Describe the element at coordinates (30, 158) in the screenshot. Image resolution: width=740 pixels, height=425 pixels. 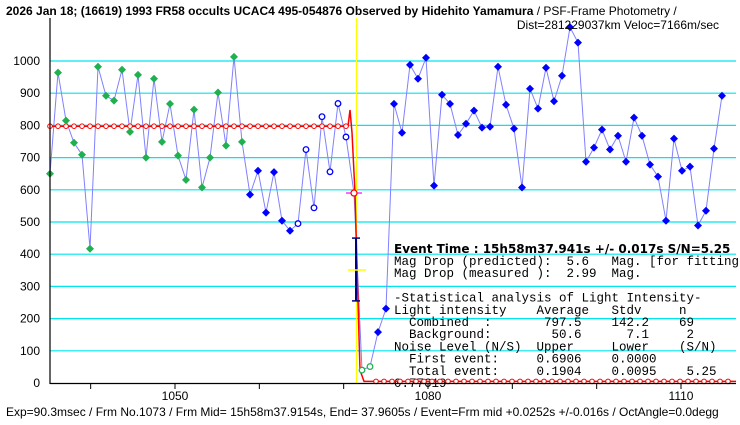
I see `y-tick-label: 700` at that location.